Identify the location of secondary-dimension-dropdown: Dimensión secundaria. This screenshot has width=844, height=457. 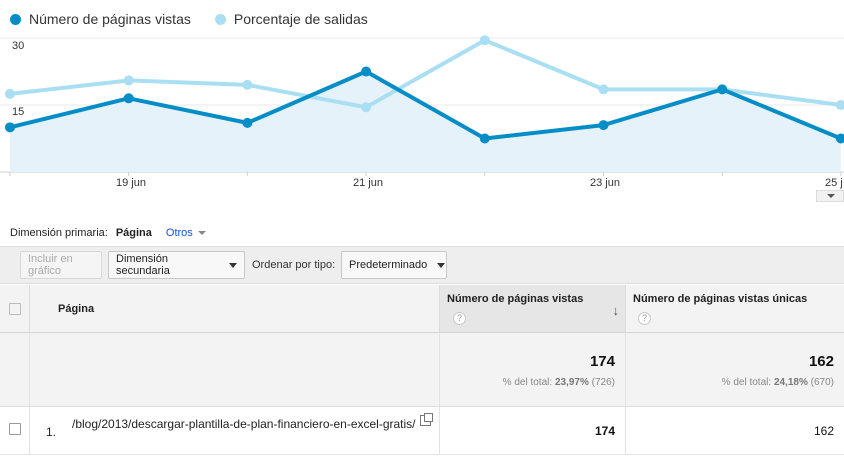
(176, 265).